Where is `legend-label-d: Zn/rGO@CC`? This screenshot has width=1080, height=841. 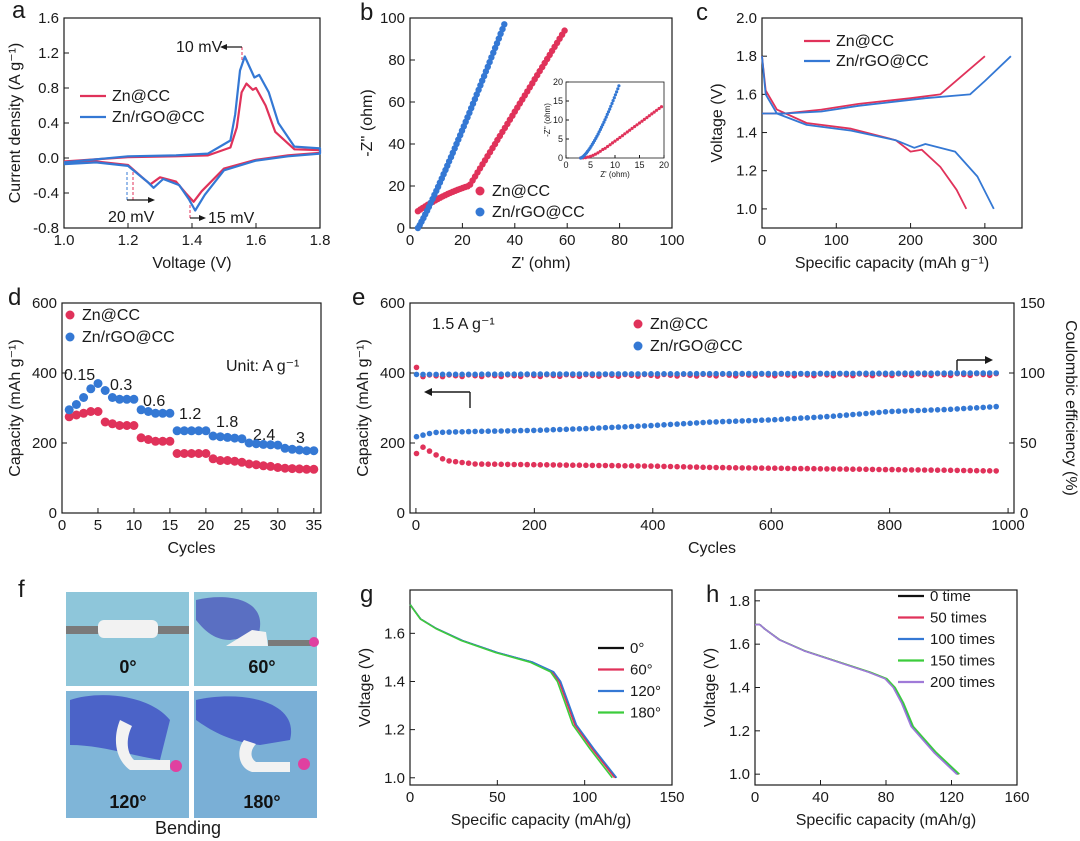 legend-label-d: Zn/rGO@CC is located at coordinates (128, 337).